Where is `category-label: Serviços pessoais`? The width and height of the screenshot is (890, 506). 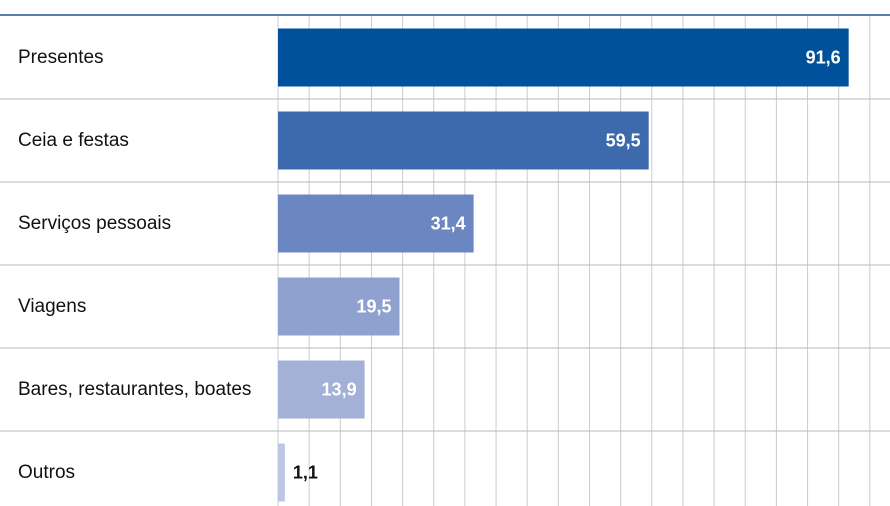 category-label: Serviços pessoais is located at coordinates (94, 223).